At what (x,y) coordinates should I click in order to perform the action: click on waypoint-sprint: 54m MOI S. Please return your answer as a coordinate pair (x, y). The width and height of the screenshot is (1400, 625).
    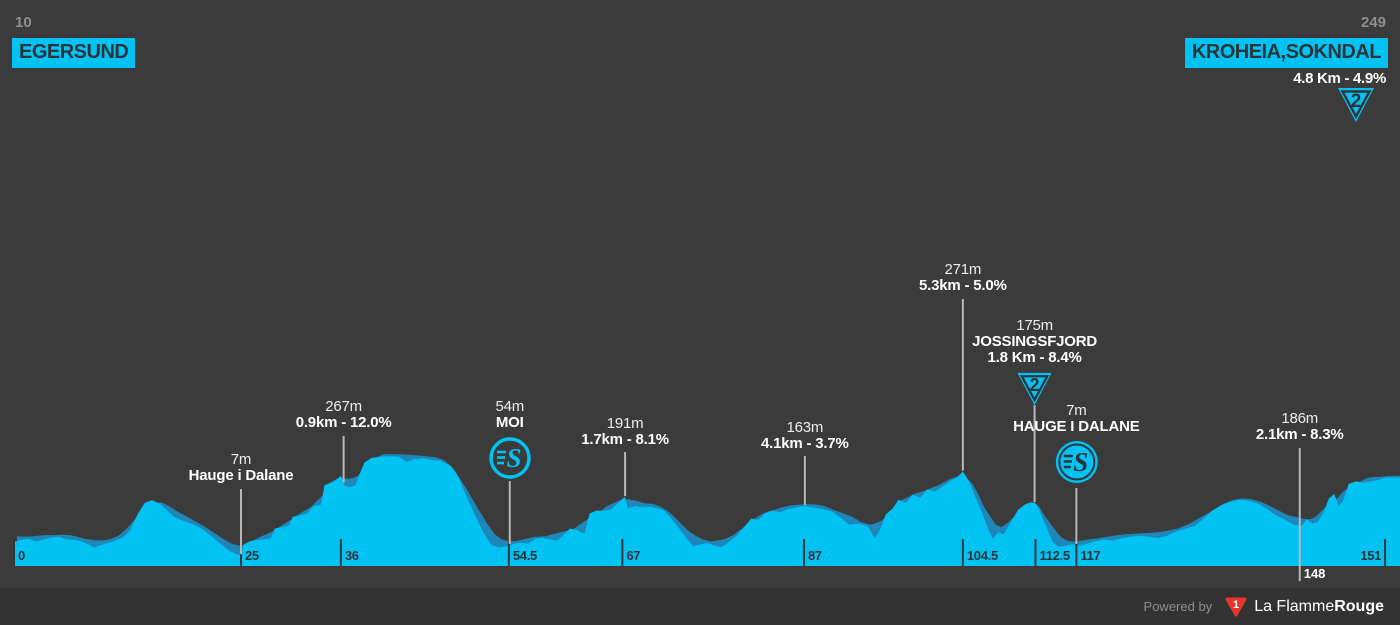
    Looking at the image, I should click on (510, 439).